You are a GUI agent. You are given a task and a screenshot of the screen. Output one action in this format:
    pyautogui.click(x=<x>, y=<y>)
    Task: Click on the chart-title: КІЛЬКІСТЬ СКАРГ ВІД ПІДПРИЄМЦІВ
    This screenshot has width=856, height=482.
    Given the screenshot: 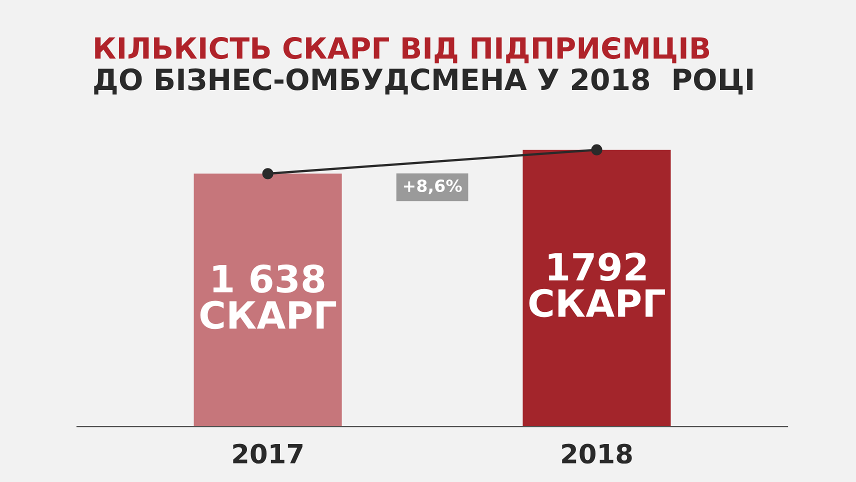 What is the action you would take?
    pyautogui.click(x=402, y=50)
    